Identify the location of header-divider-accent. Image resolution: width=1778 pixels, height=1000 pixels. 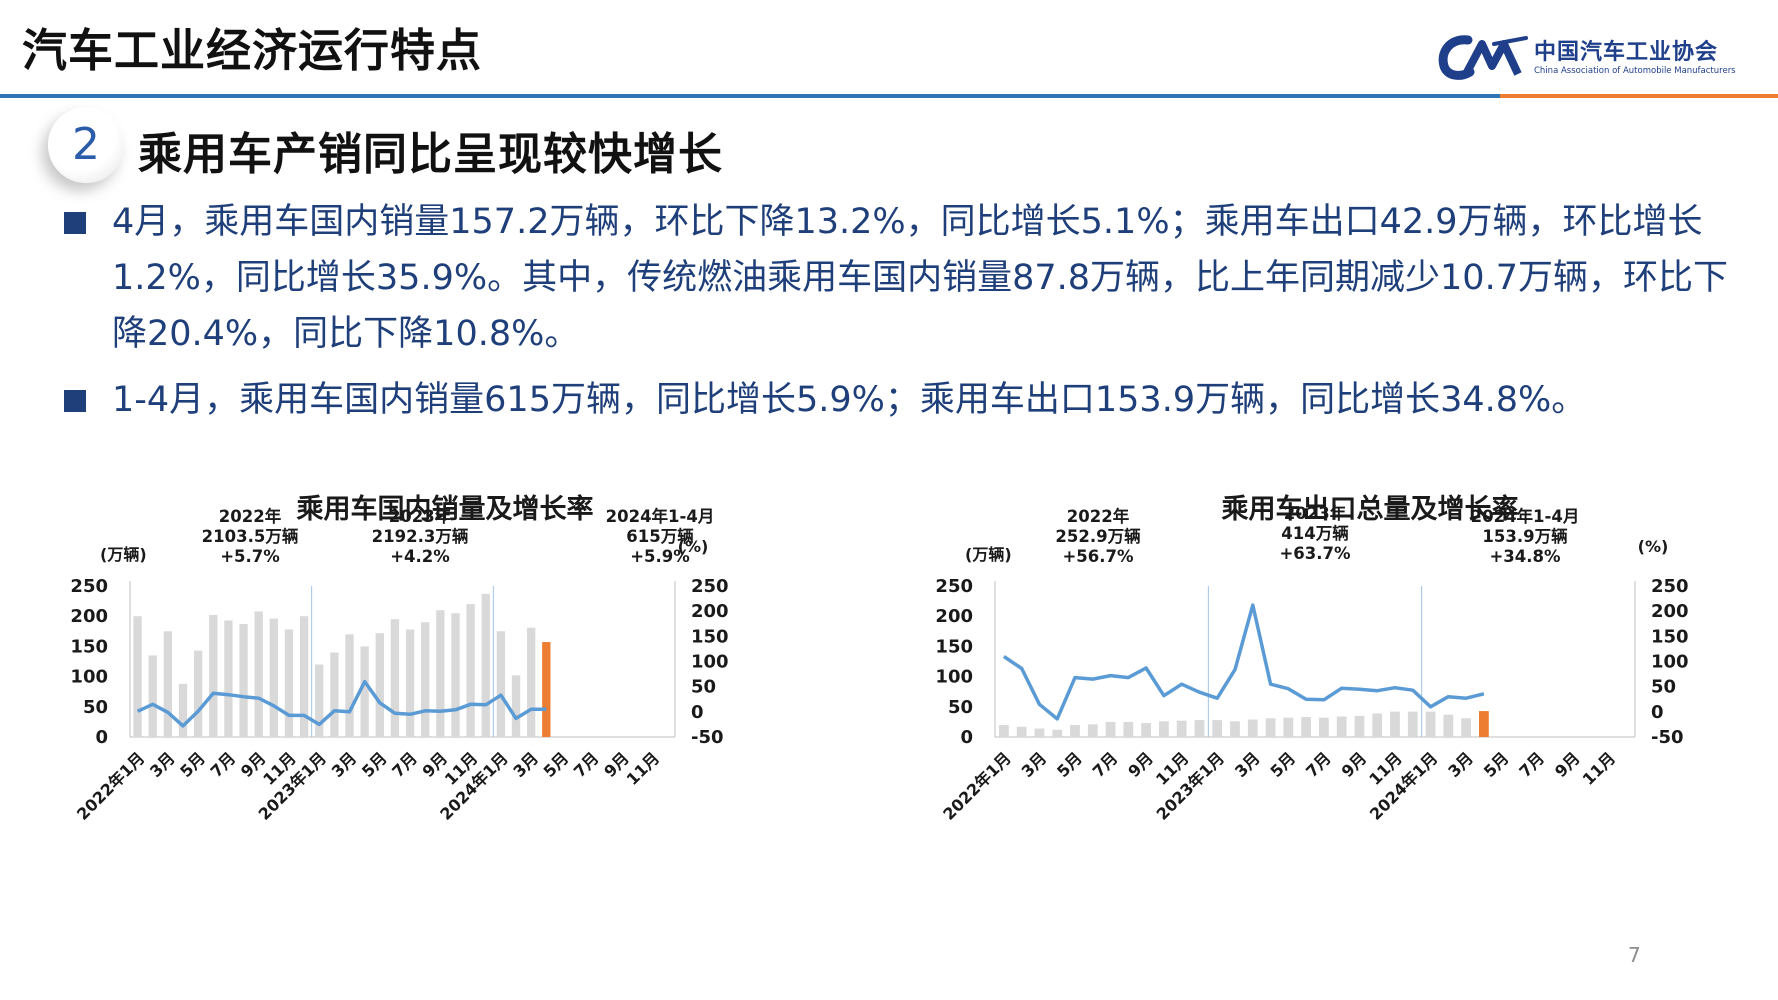
(1639, 96).